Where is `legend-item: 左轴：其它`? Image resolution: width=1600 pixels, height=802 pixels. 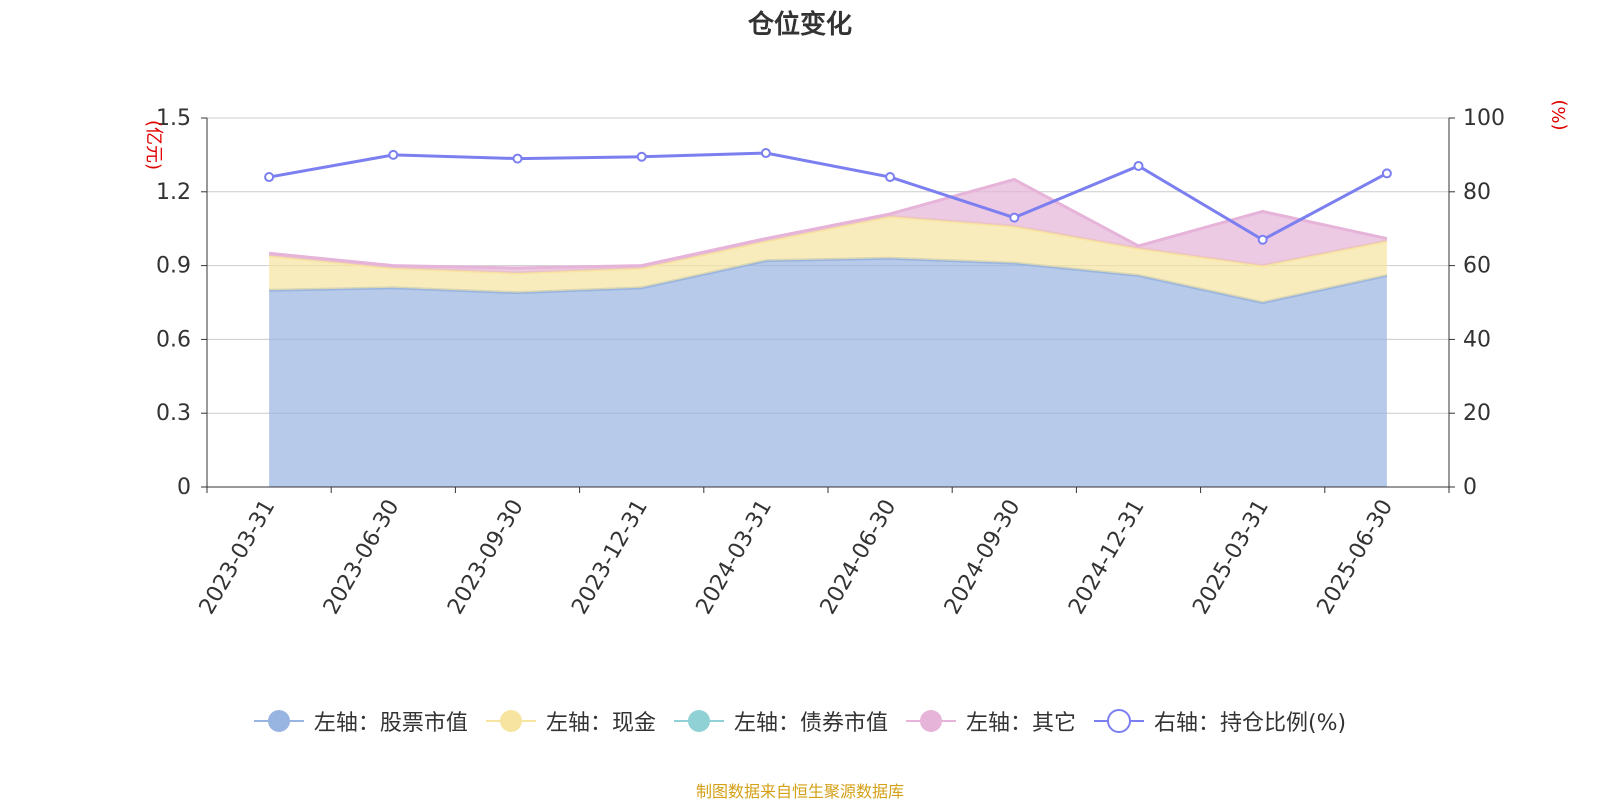 legend-item: 左轴：其它 is located at coordinates (990, 721).